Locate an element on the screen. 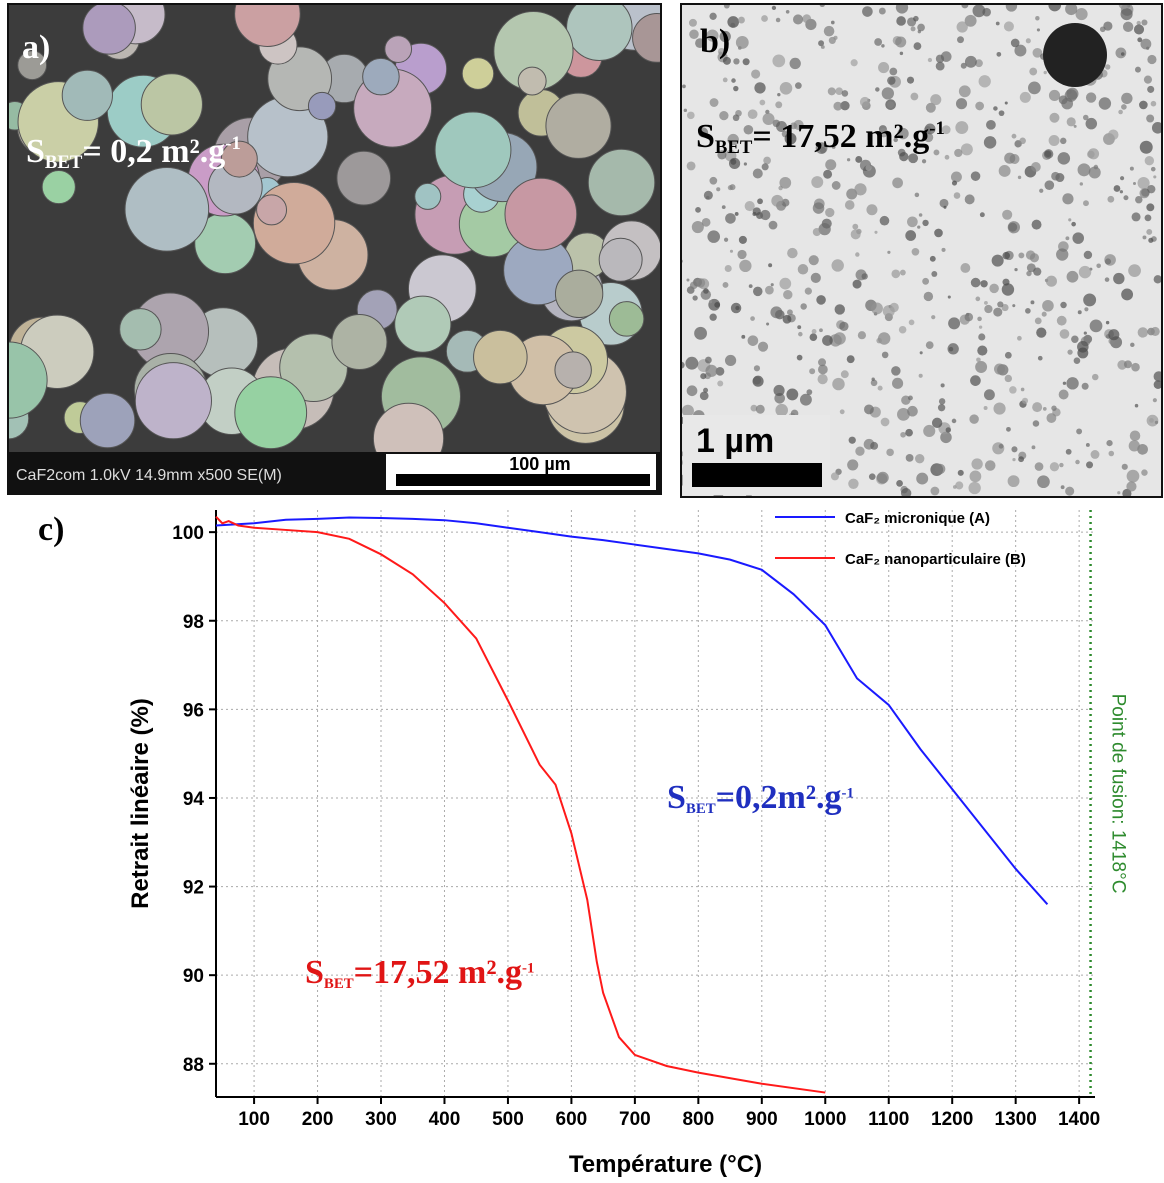 This screenshot has height=1183, width=1164. scale-bar is located at coordinates (757, 475).